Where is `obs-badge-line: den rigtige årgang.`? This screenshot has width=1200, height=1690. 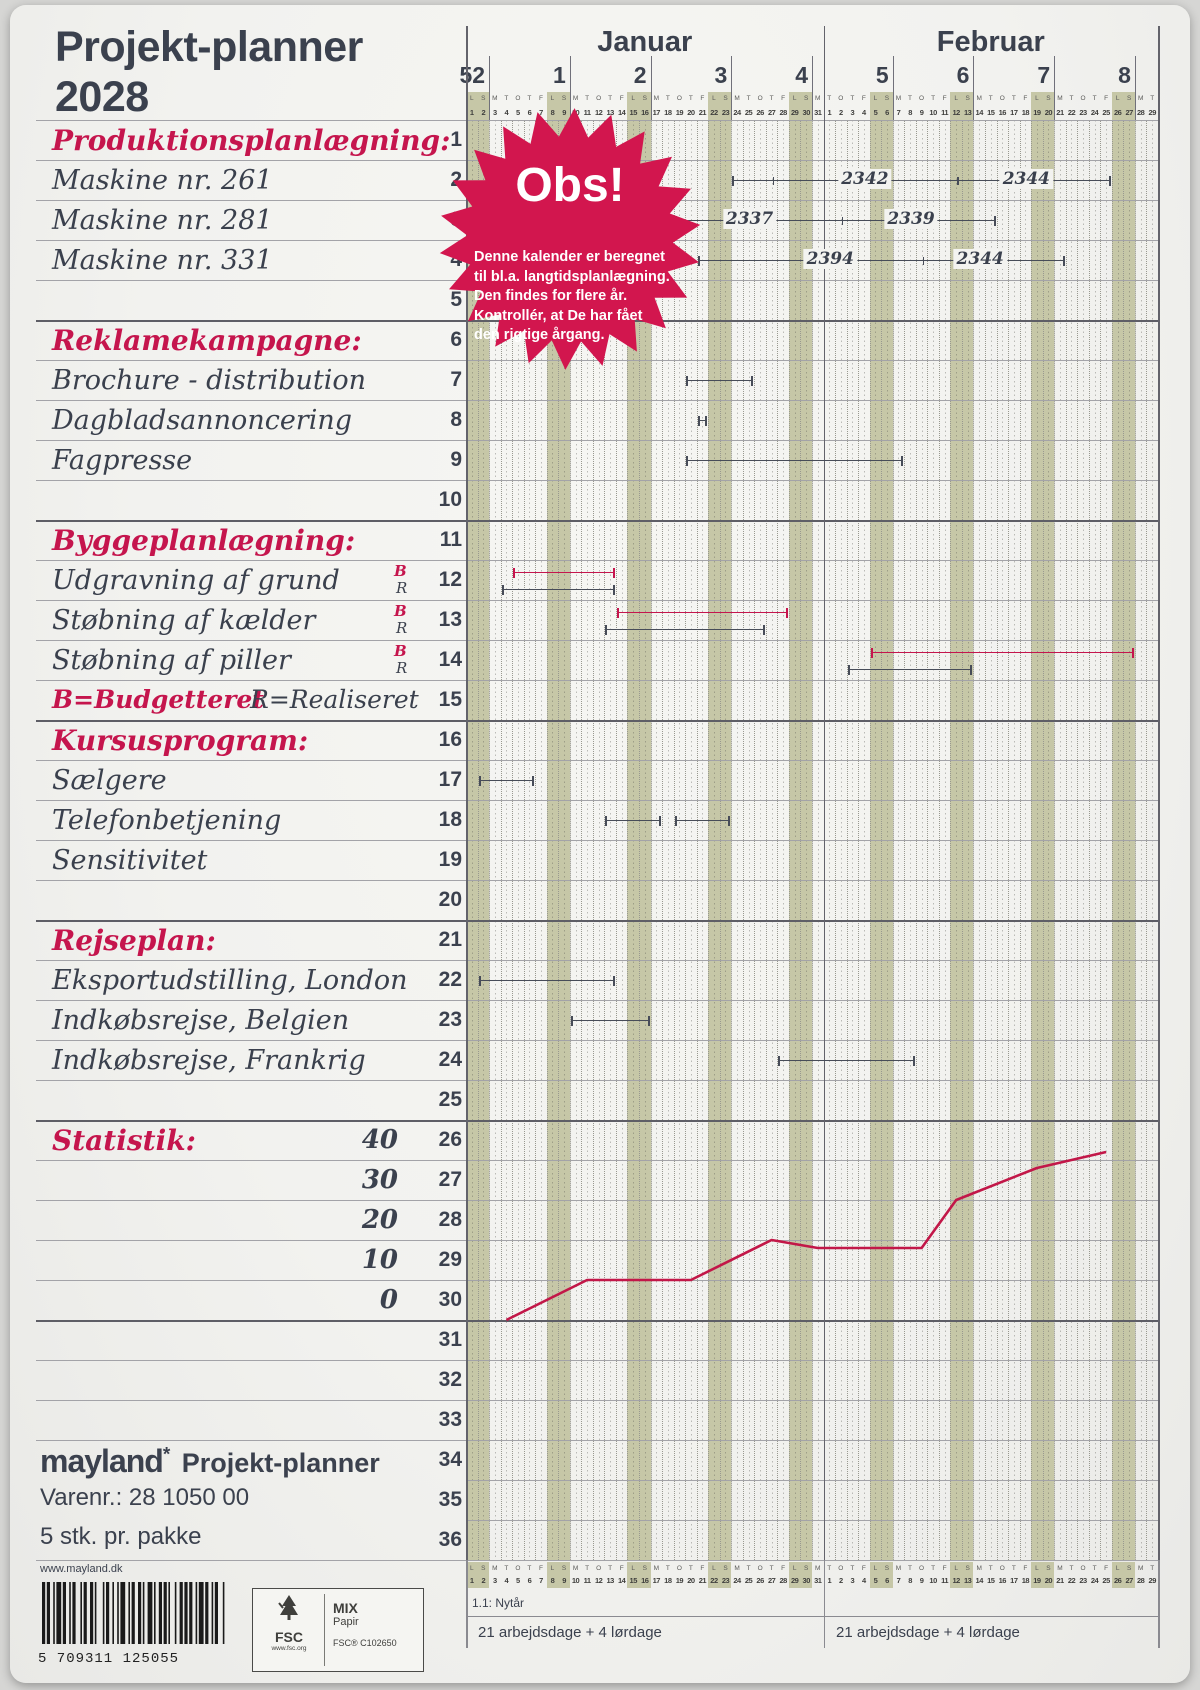
obs-badge-line: den rigtige årgang. is located at coordinates (539, 335).